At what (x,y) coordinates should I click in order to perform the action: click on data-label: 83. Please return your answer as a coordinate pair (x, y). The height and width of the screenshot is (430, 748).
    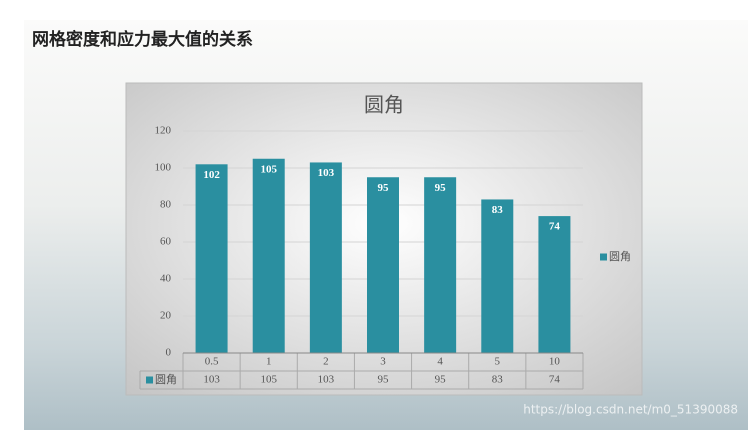
    Looking at the image, I should click on (498, 210).